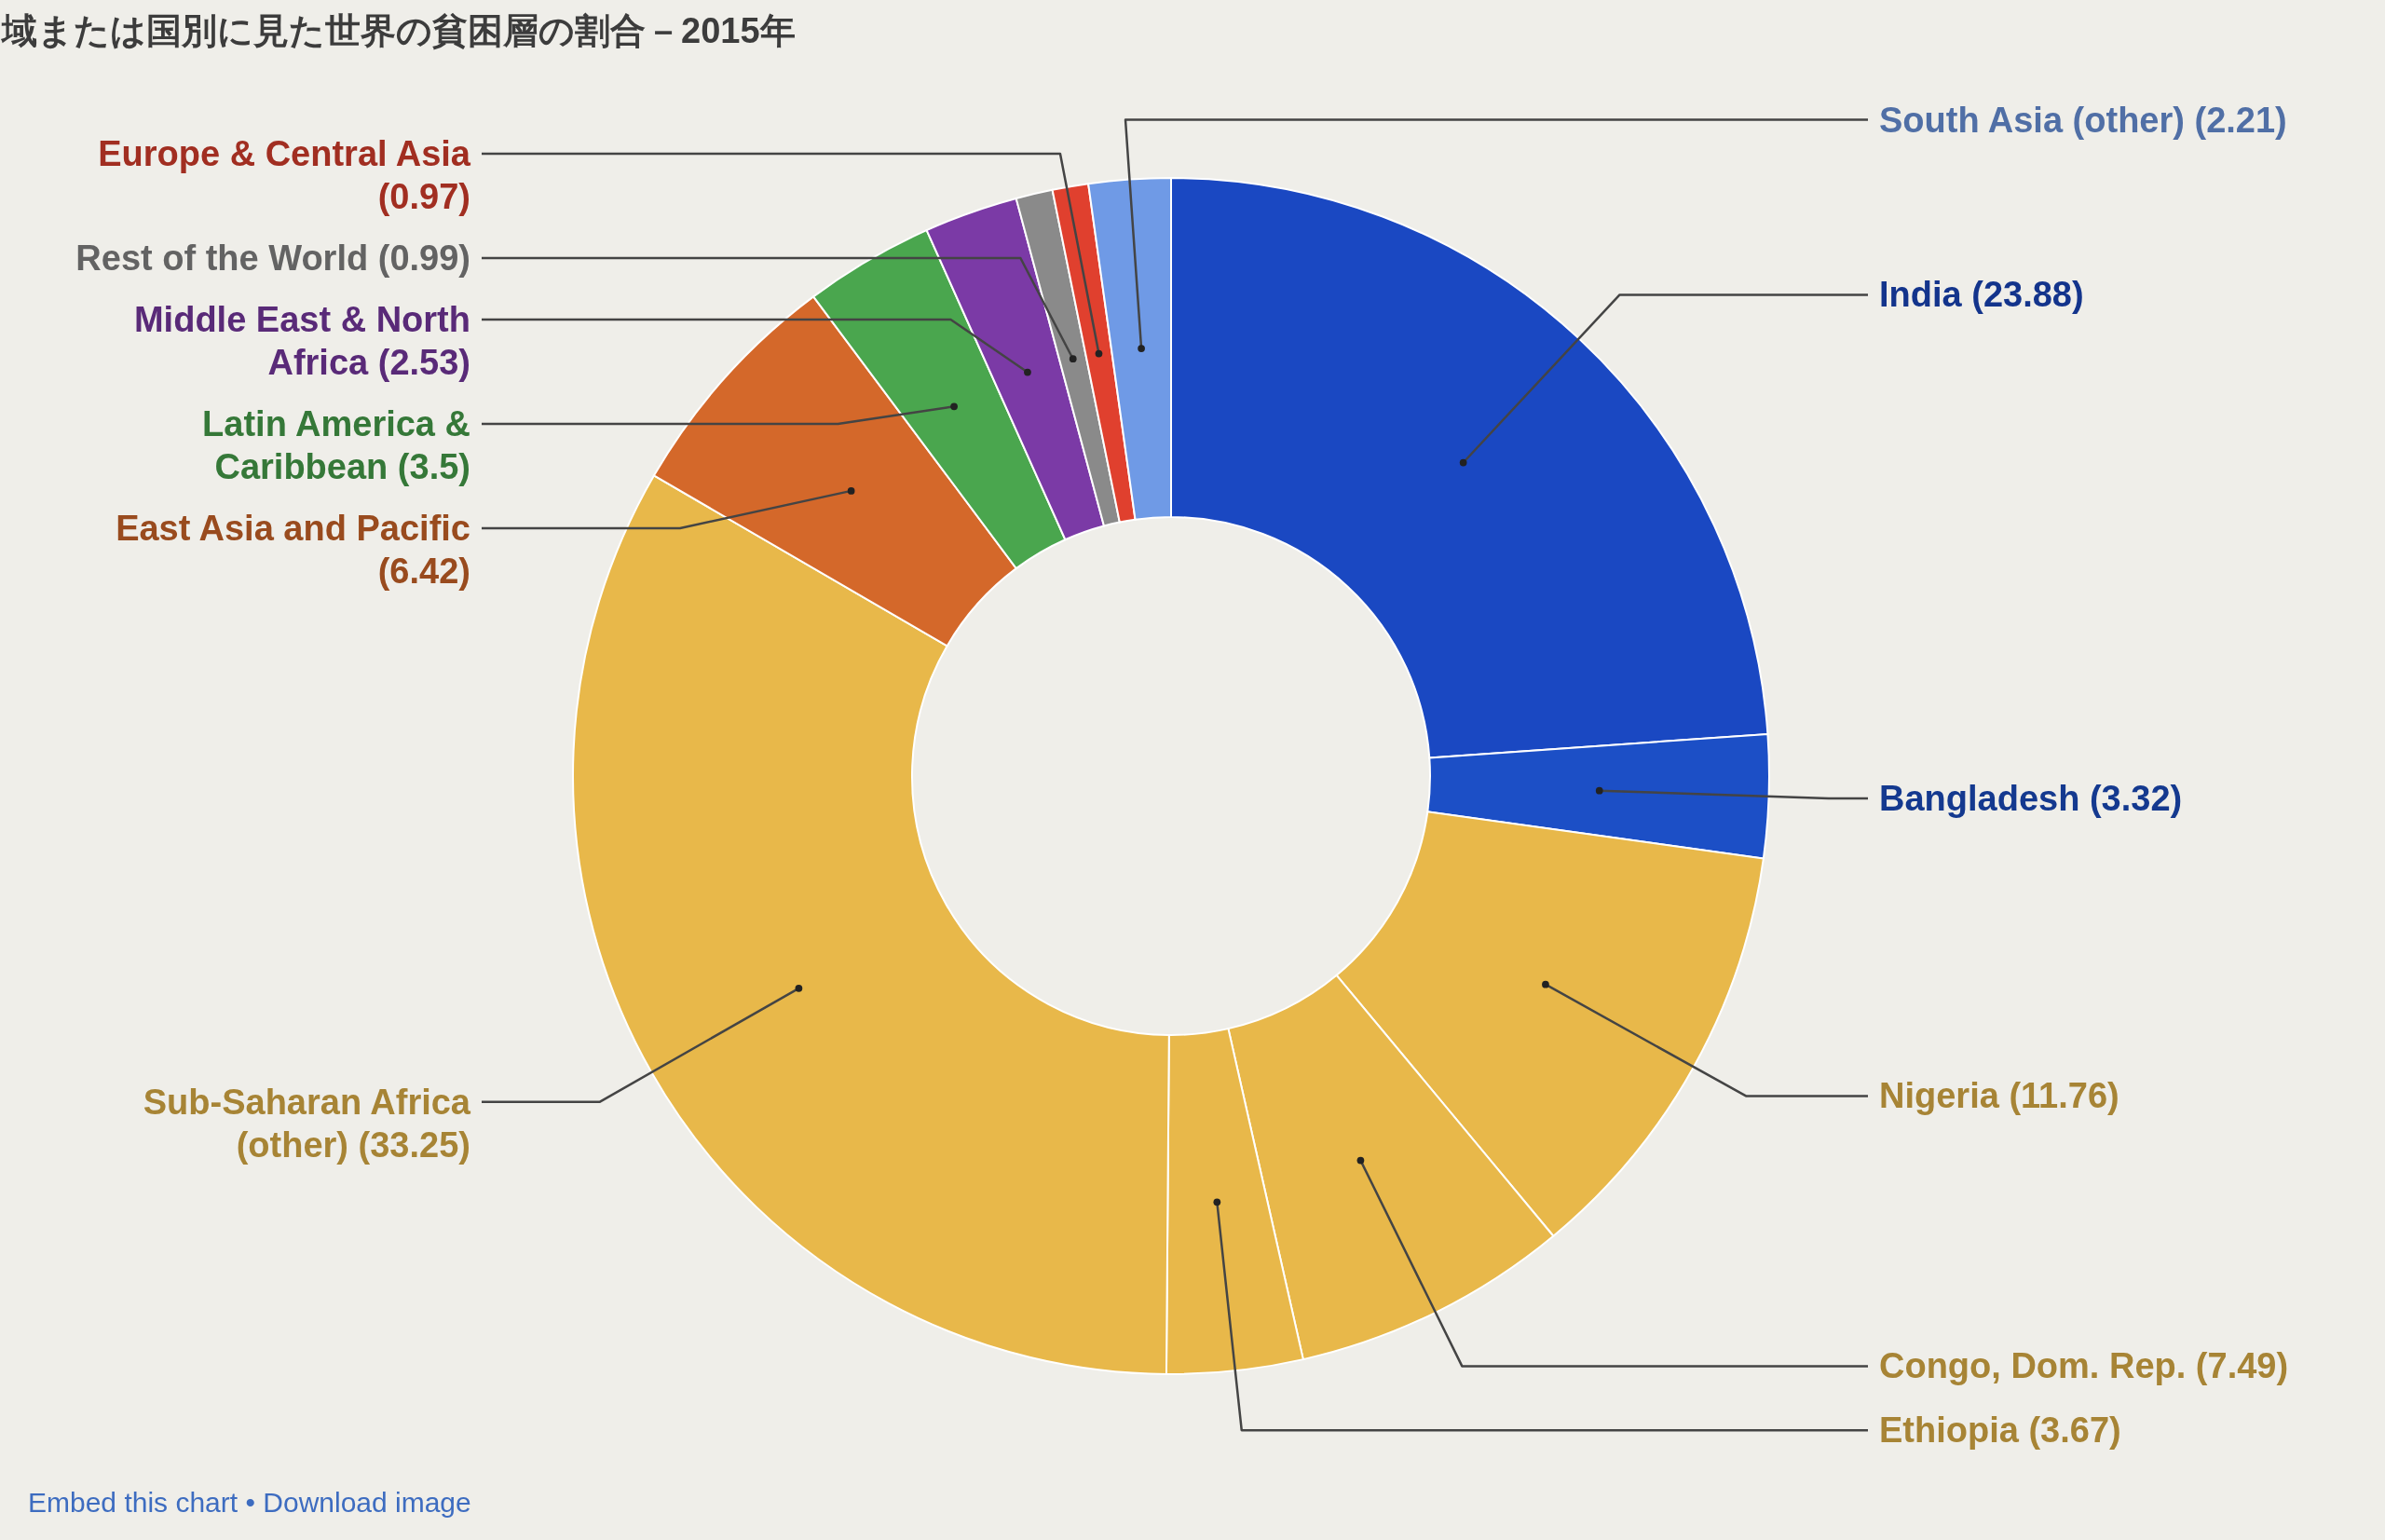 The width and height of the screenshot is (2385, 1540). Describe the element at coordinates (1999, 1096) in the screenshot. I see `slice-label: Nigeria (11.76)` at that location.